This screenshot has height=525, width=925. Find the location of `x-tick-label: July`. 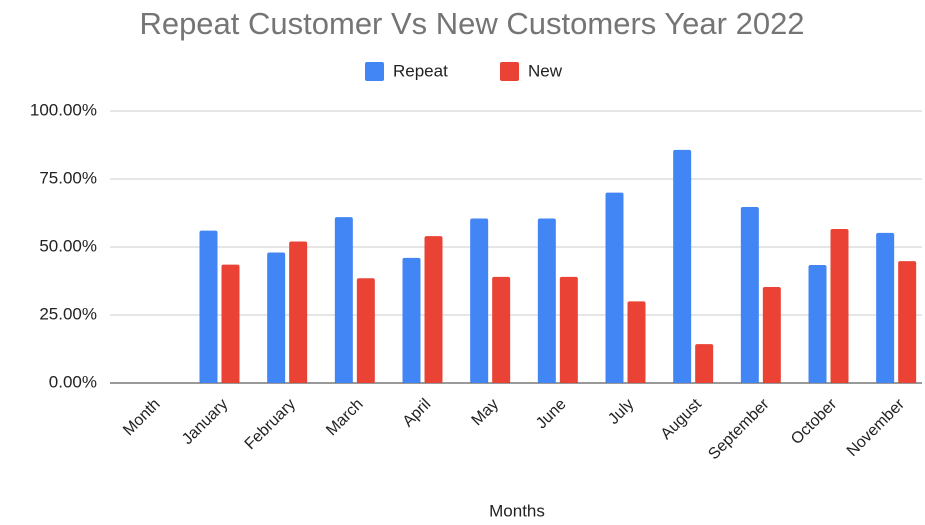

x-tick-label: July is located at coordinates (621, 412).